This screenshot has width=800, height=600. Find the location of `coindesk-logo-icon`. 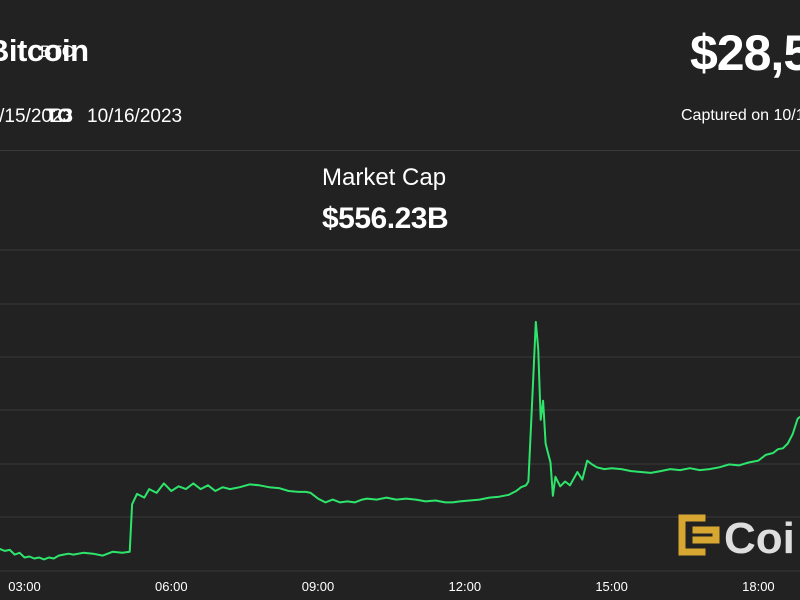

coindesk-logo-icon is located at coordinates (699, 535).